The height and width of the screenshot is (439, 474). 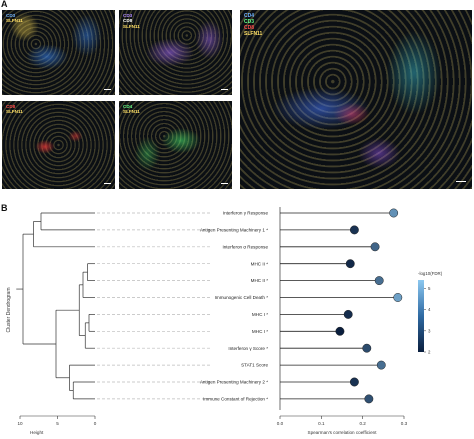 I want to click on panel-b-letter: B, so click(x=4, y=208).